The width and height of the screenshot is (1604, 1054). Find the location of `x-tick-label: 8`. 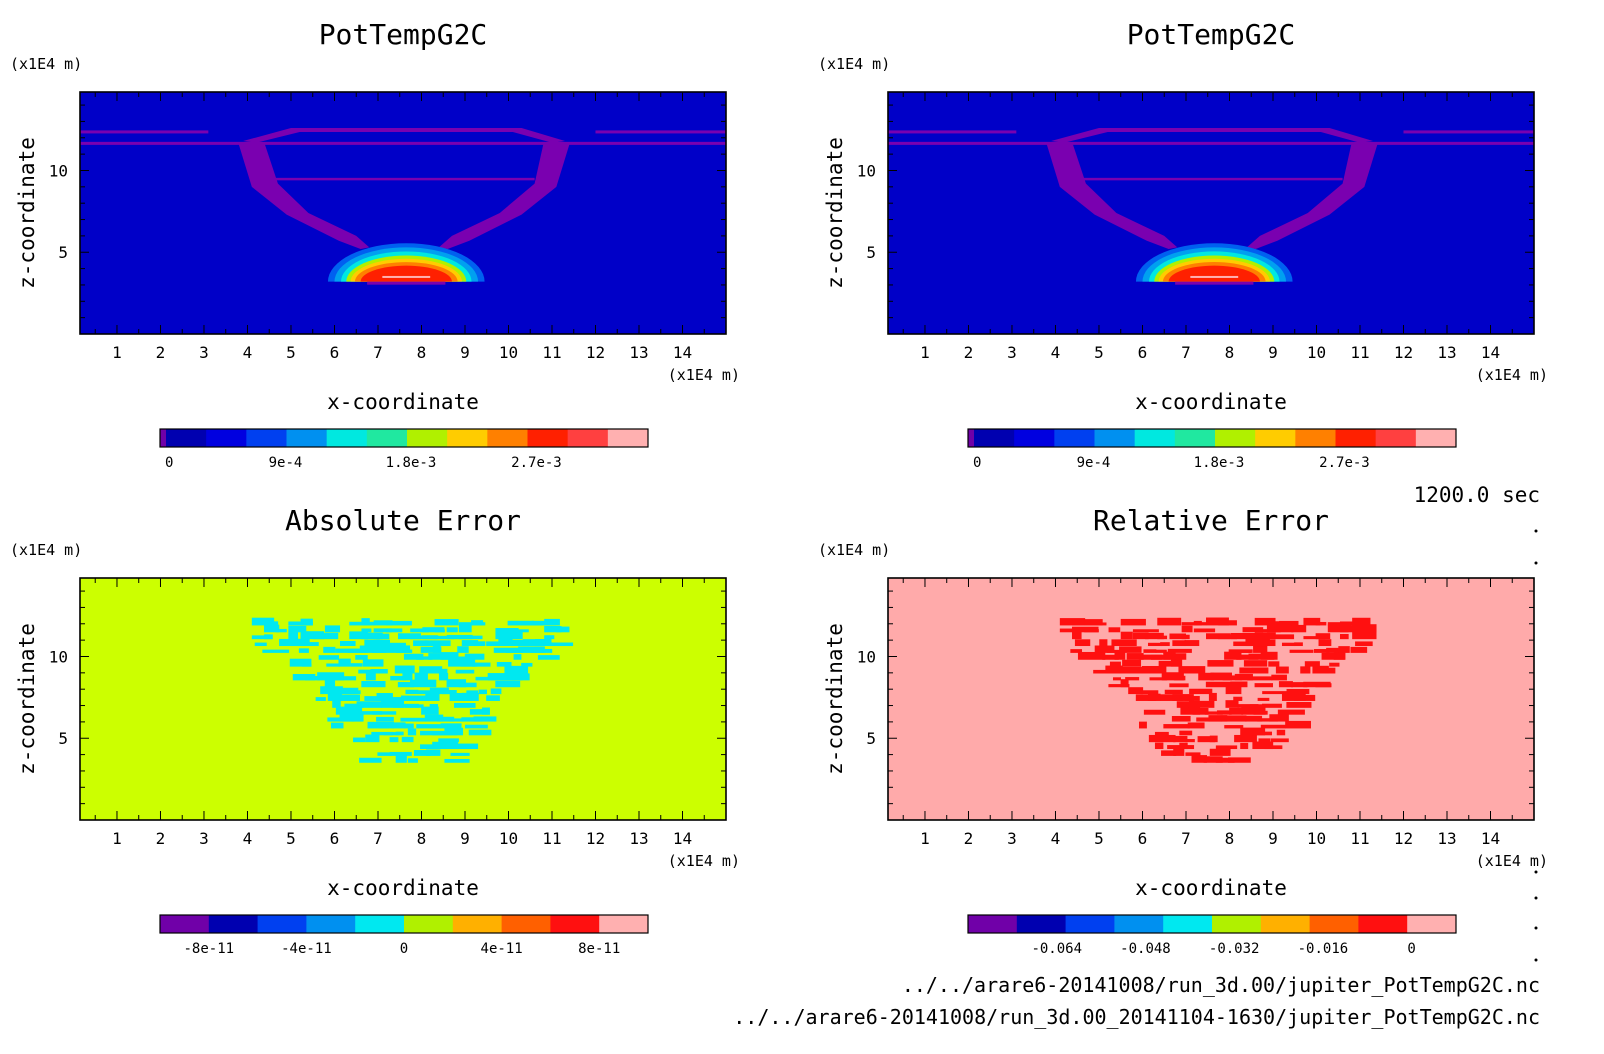

x-tick-label: 8 is located at coordinates (422, 352).